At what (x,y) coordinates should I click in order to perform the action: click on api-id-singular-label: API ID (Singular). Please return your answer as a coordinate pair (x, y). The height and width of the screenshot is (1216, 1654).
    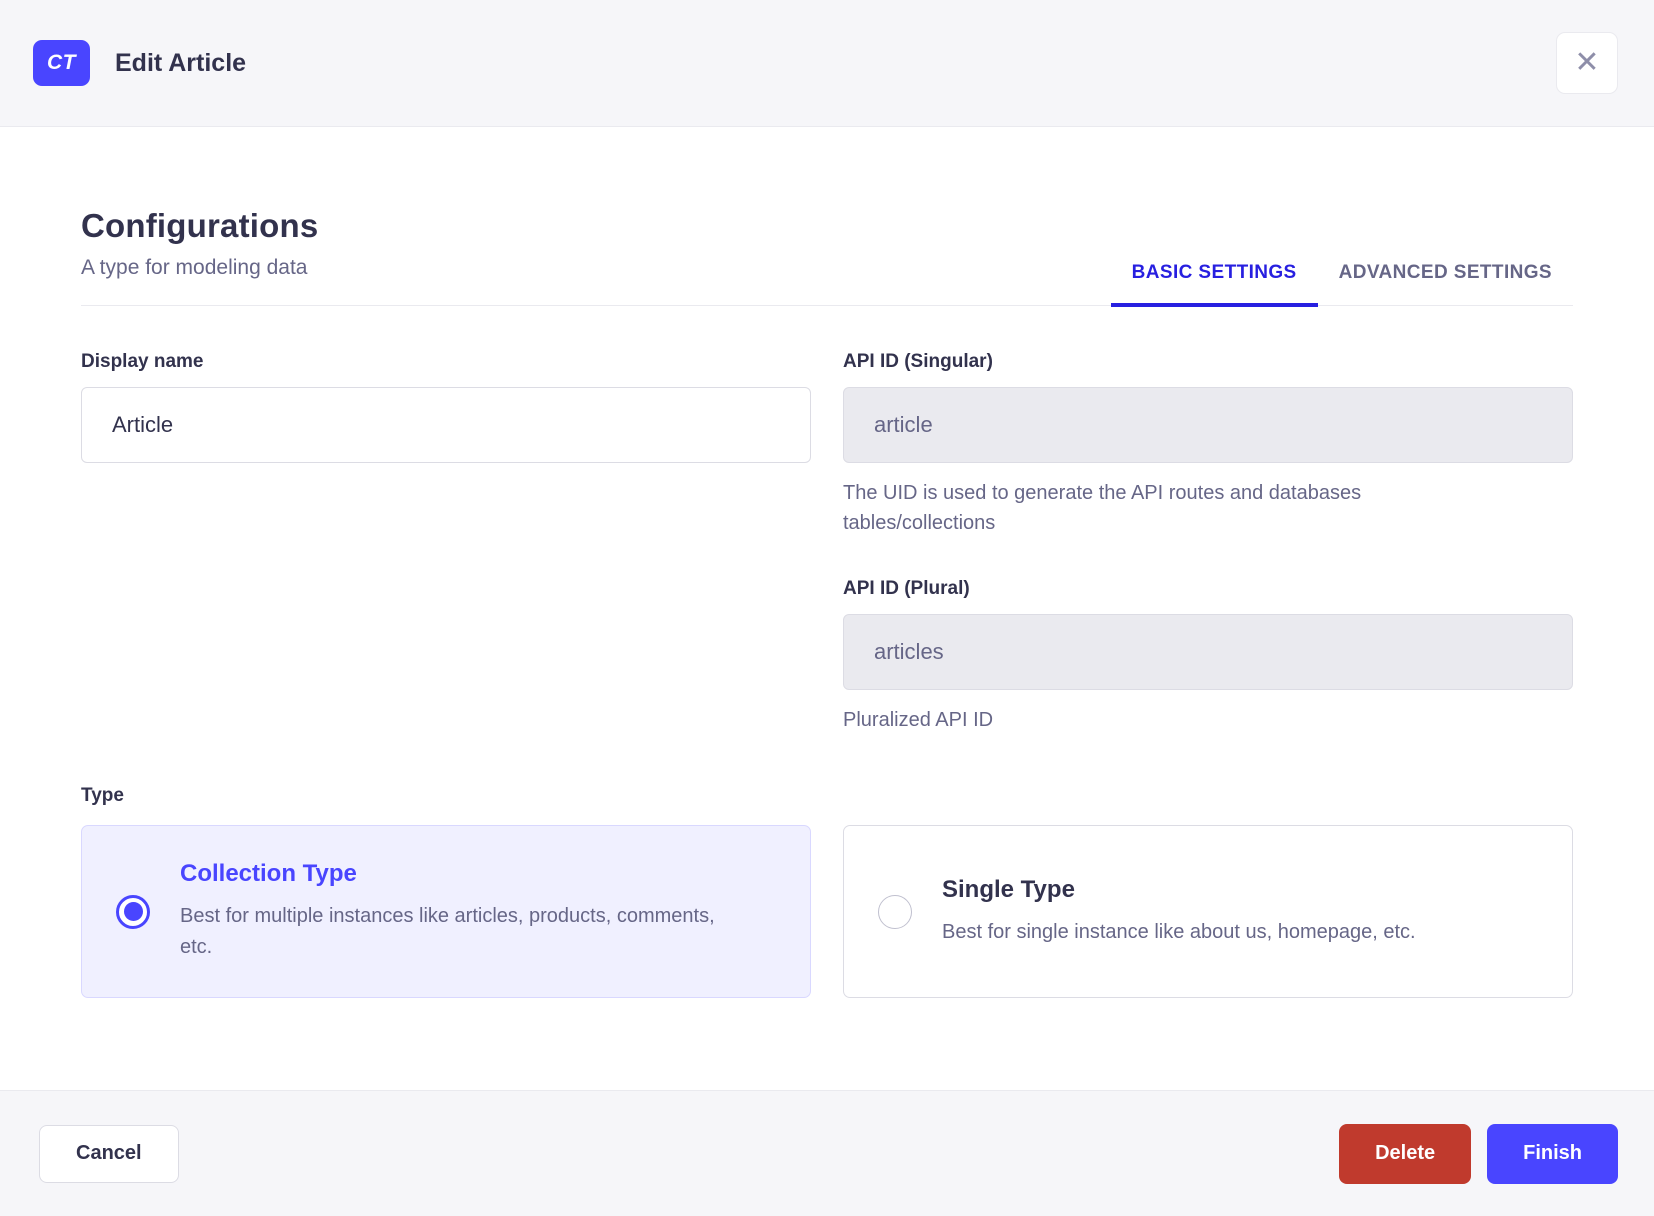
    Looking at the image, I should click on (918, 361).